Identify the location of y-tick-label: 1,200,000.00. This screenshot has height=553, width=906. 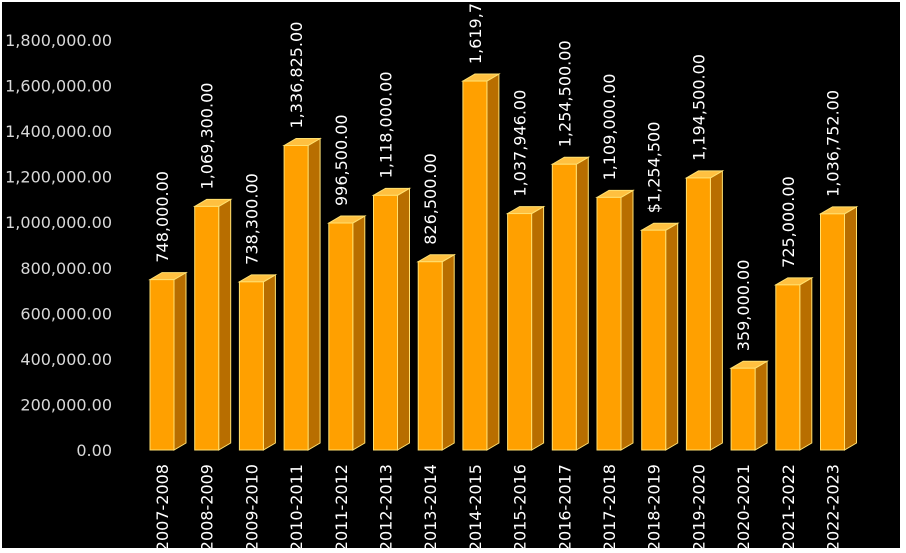
(58, 177).